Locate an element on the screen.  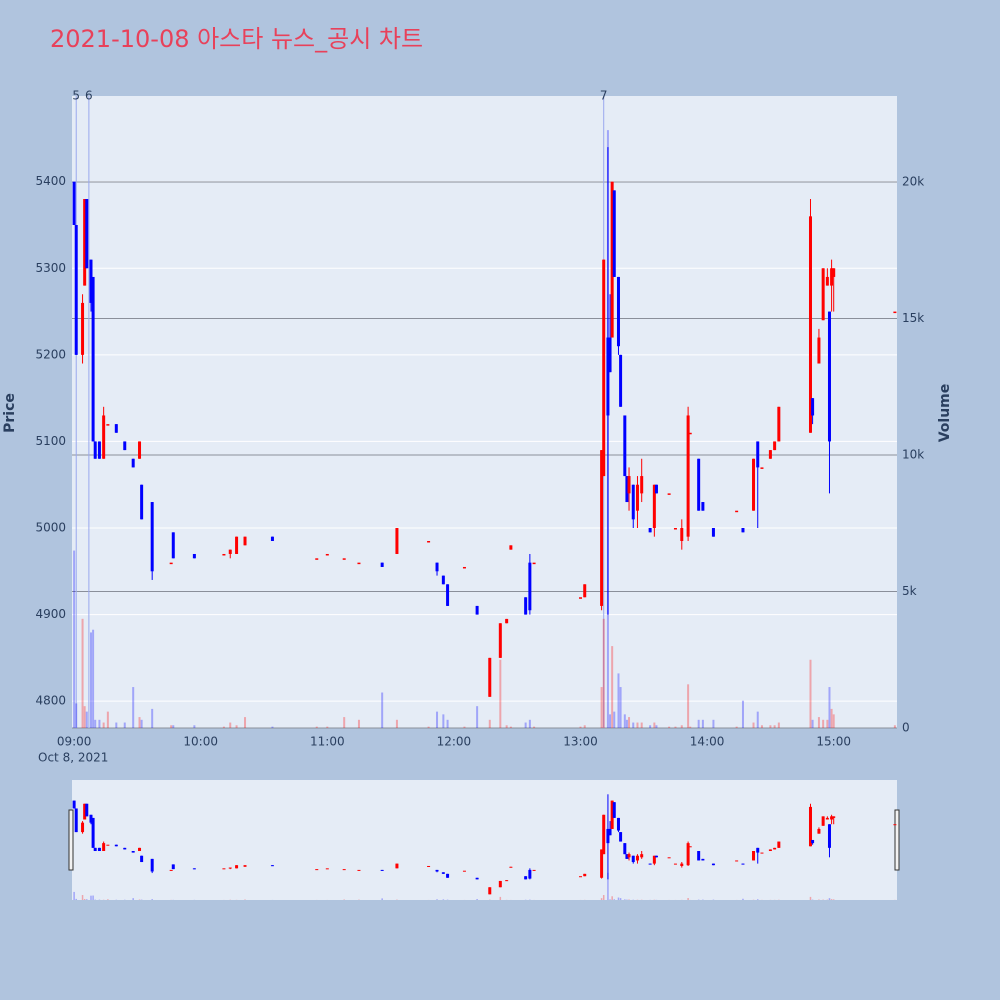
y2-tick-label: 5k is located at coordinates (909, 591).